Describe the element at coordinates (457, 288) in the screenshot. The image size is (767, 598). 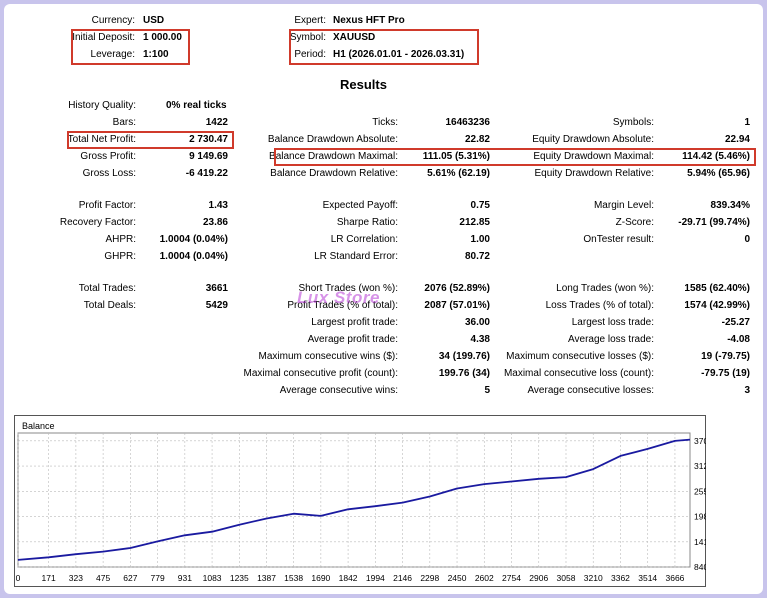
I see `short-trades-value: 2076 (52.89%)` at that location.